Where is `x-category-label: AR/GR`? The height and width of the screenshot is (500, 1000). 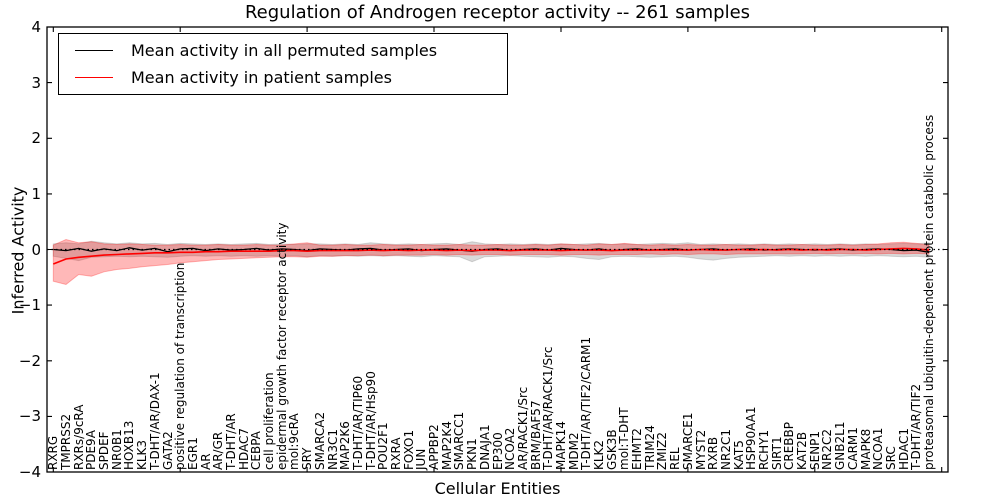
x-category-label: AR/GR is located at coordinates (218, 450).